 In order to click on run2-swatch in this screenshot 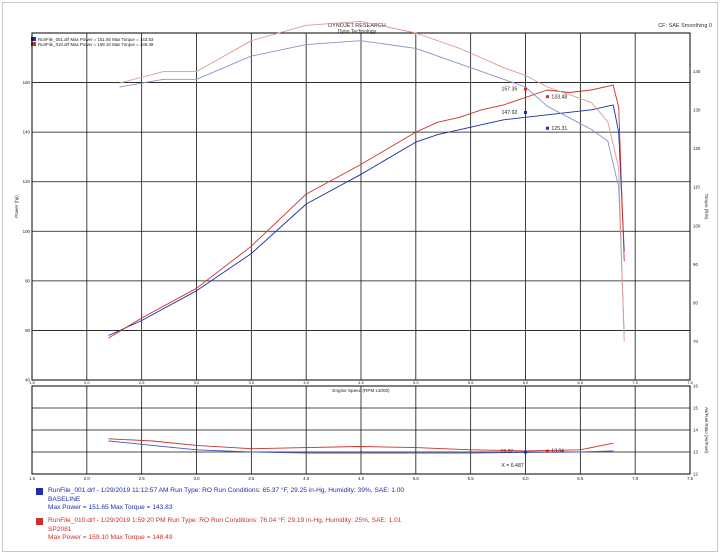, I will do `click(39, 521)`.